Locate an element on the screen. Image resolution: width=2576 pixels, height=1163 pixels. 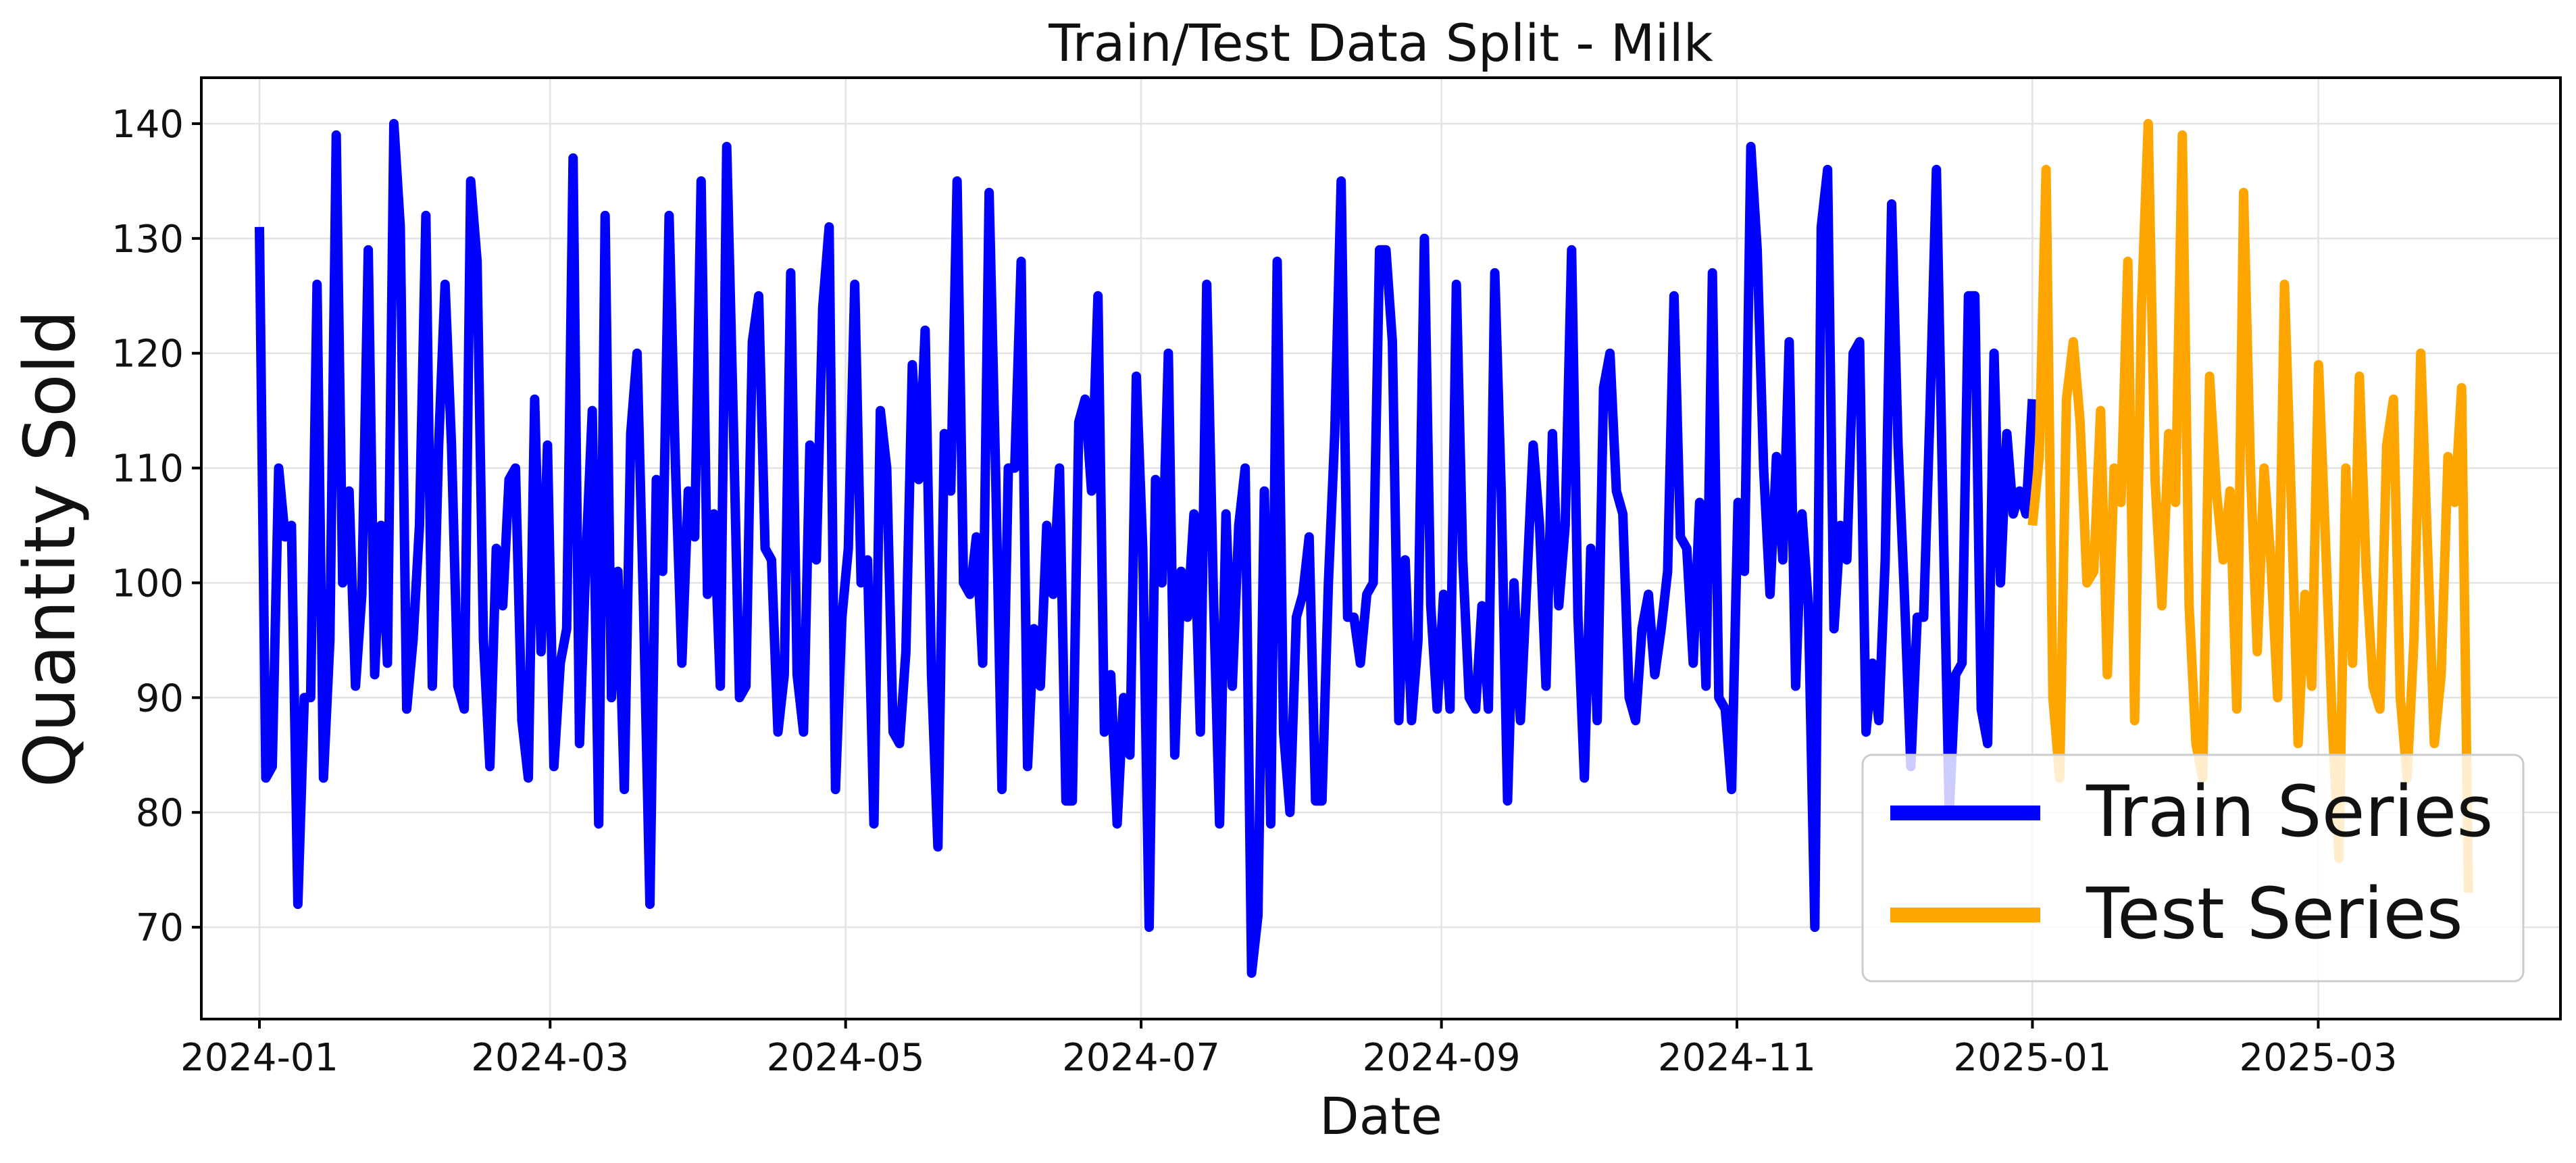
x-tick-label: 2025-01 is located at coordinates (2032, 1058).